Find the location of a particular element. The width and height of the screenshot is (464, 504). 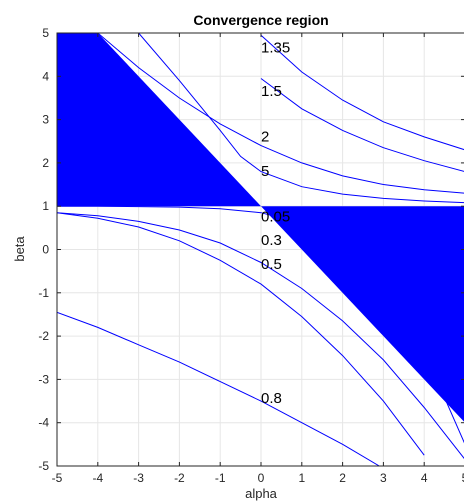

y-tick-label: -3 is located at coordinates (43, 379).